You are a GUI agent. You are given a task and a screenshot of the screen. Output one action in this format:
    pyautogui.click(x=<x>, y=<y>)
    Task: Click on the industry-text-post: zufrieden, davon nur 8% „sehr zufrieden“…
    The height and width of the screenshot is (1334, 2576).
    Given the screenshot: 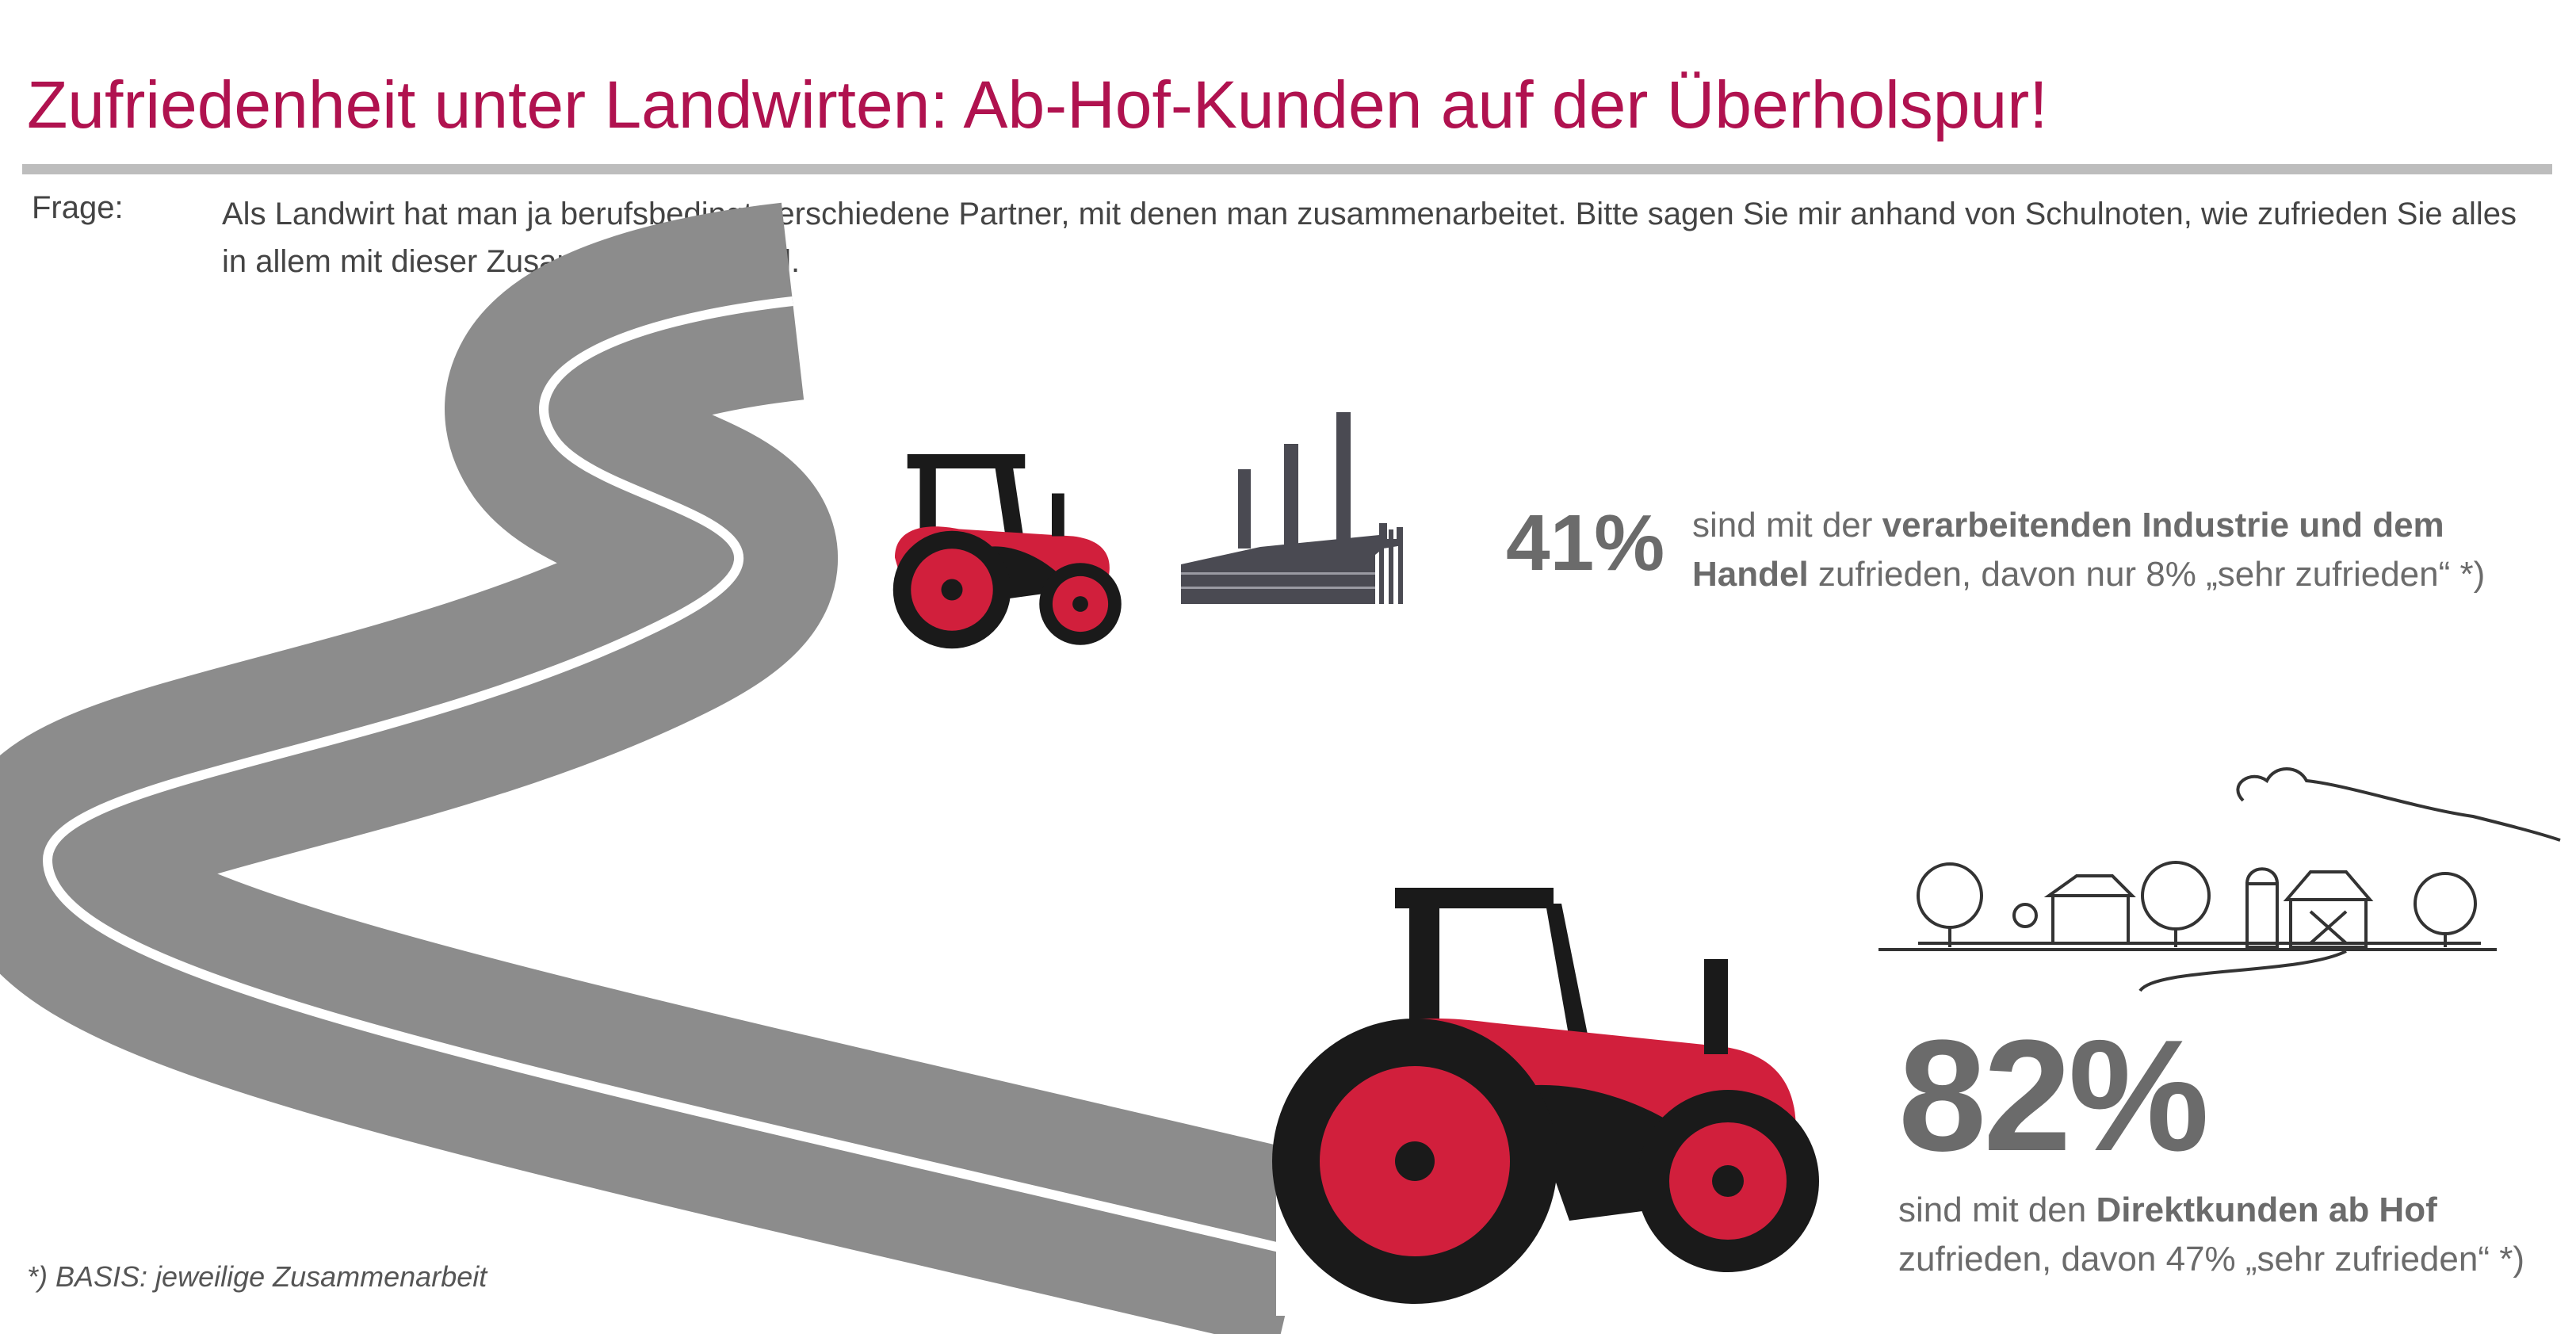 What is the action you would take?
    pyautogui.click(x=2147, y=574)
    